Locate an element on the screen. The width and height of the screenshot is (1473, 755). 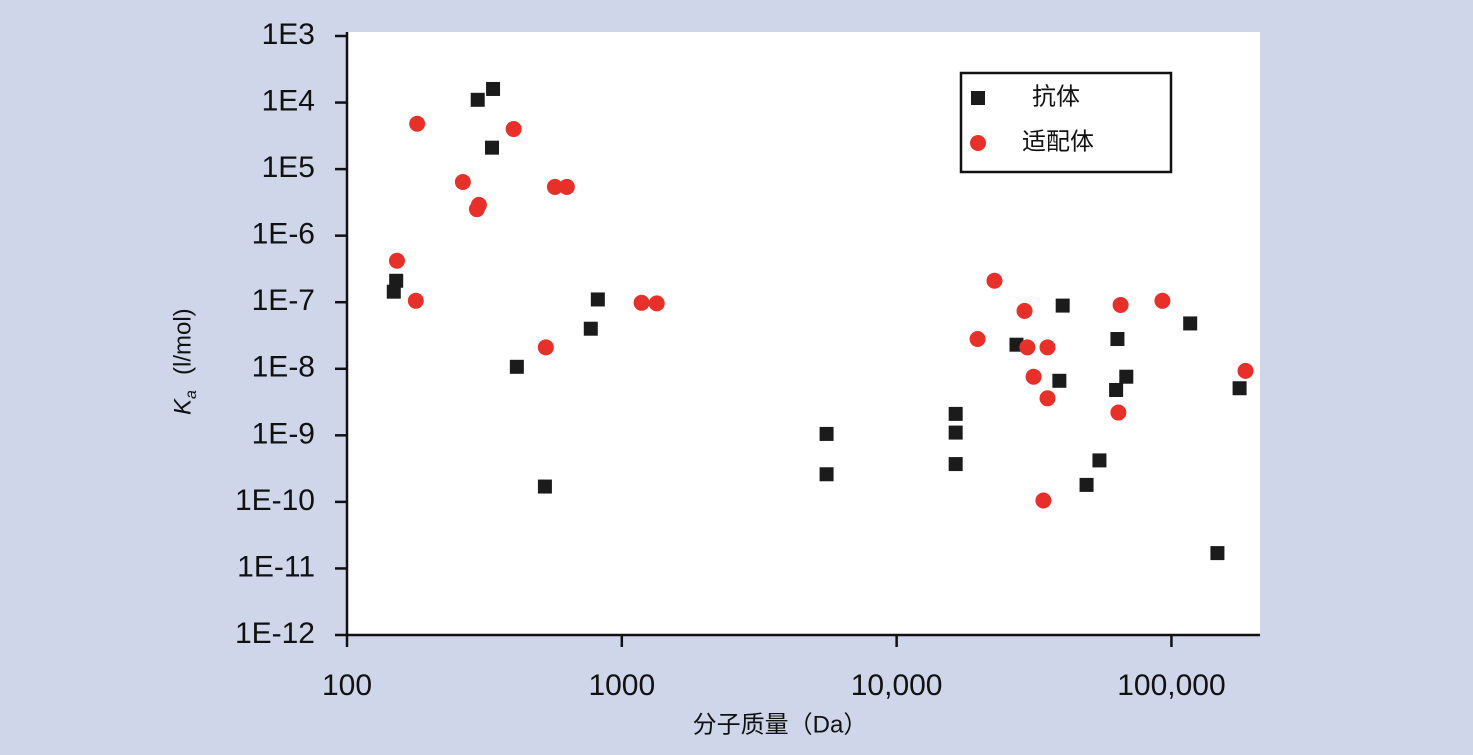
x-tick-label: 1000 is located at coordinates (621, 685).